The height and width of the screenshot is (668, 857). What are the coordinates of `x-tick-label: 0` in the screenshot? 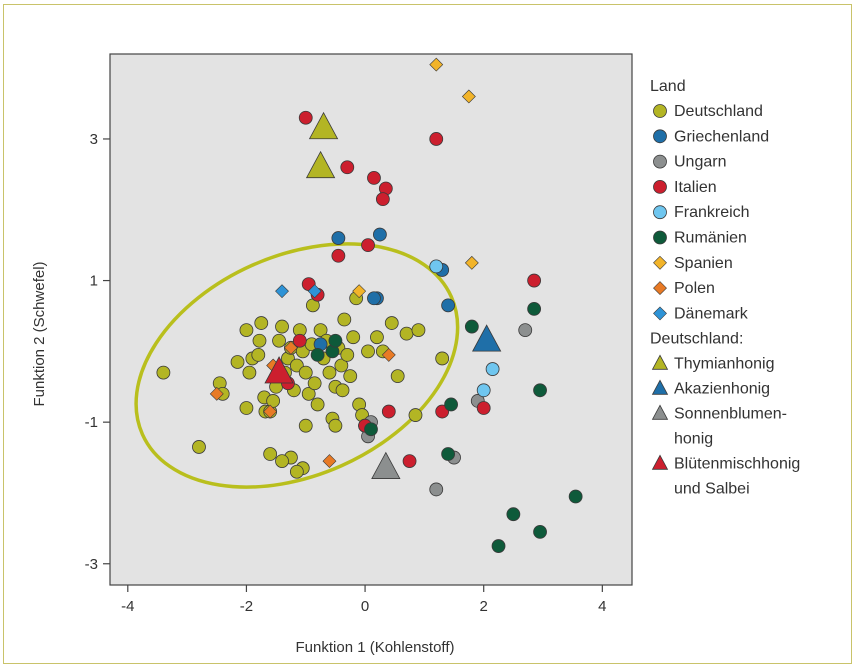 It's located at (365, 606).